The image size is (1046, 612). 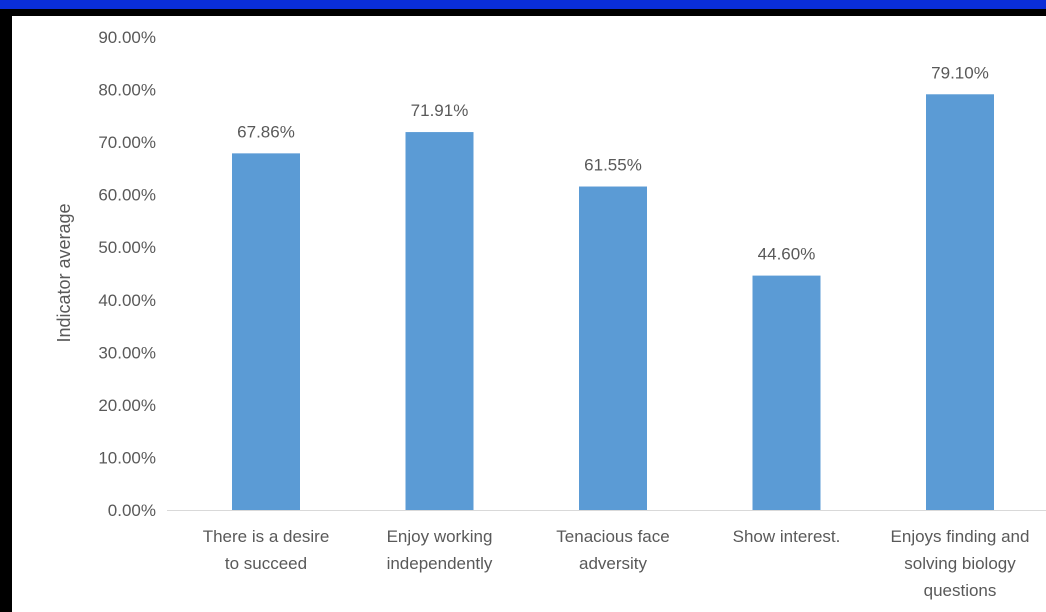 I want to click on x-category-label: questions, so click(x=960, y=590).